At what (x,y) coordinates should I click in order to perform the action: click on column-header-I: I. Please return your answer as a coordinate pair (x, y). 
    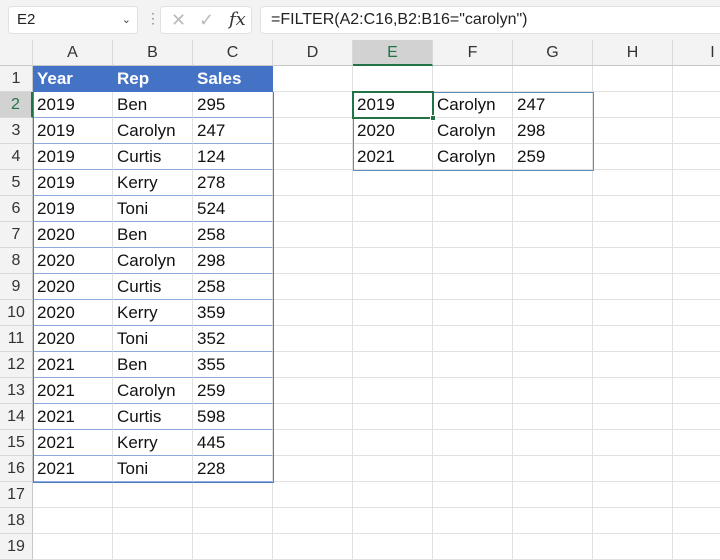
    Looking at the image, I should click on (696, 53).